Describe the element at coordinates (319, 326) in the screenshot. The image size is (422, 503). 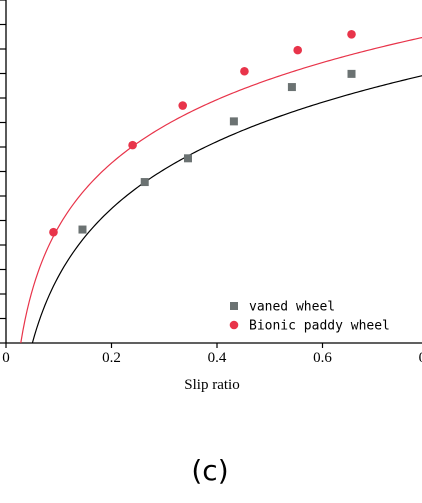
I see `legend-label-series-1: Bionic paddy wheel` at that location.